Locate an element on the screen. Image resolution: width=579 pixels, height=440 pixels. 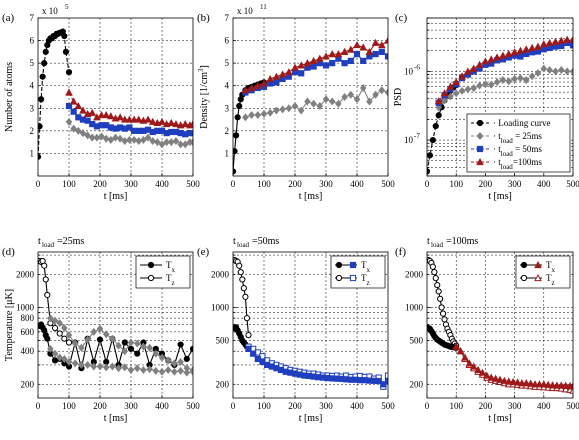
x-tick-label: 0 is located at coordinates (233, 406).